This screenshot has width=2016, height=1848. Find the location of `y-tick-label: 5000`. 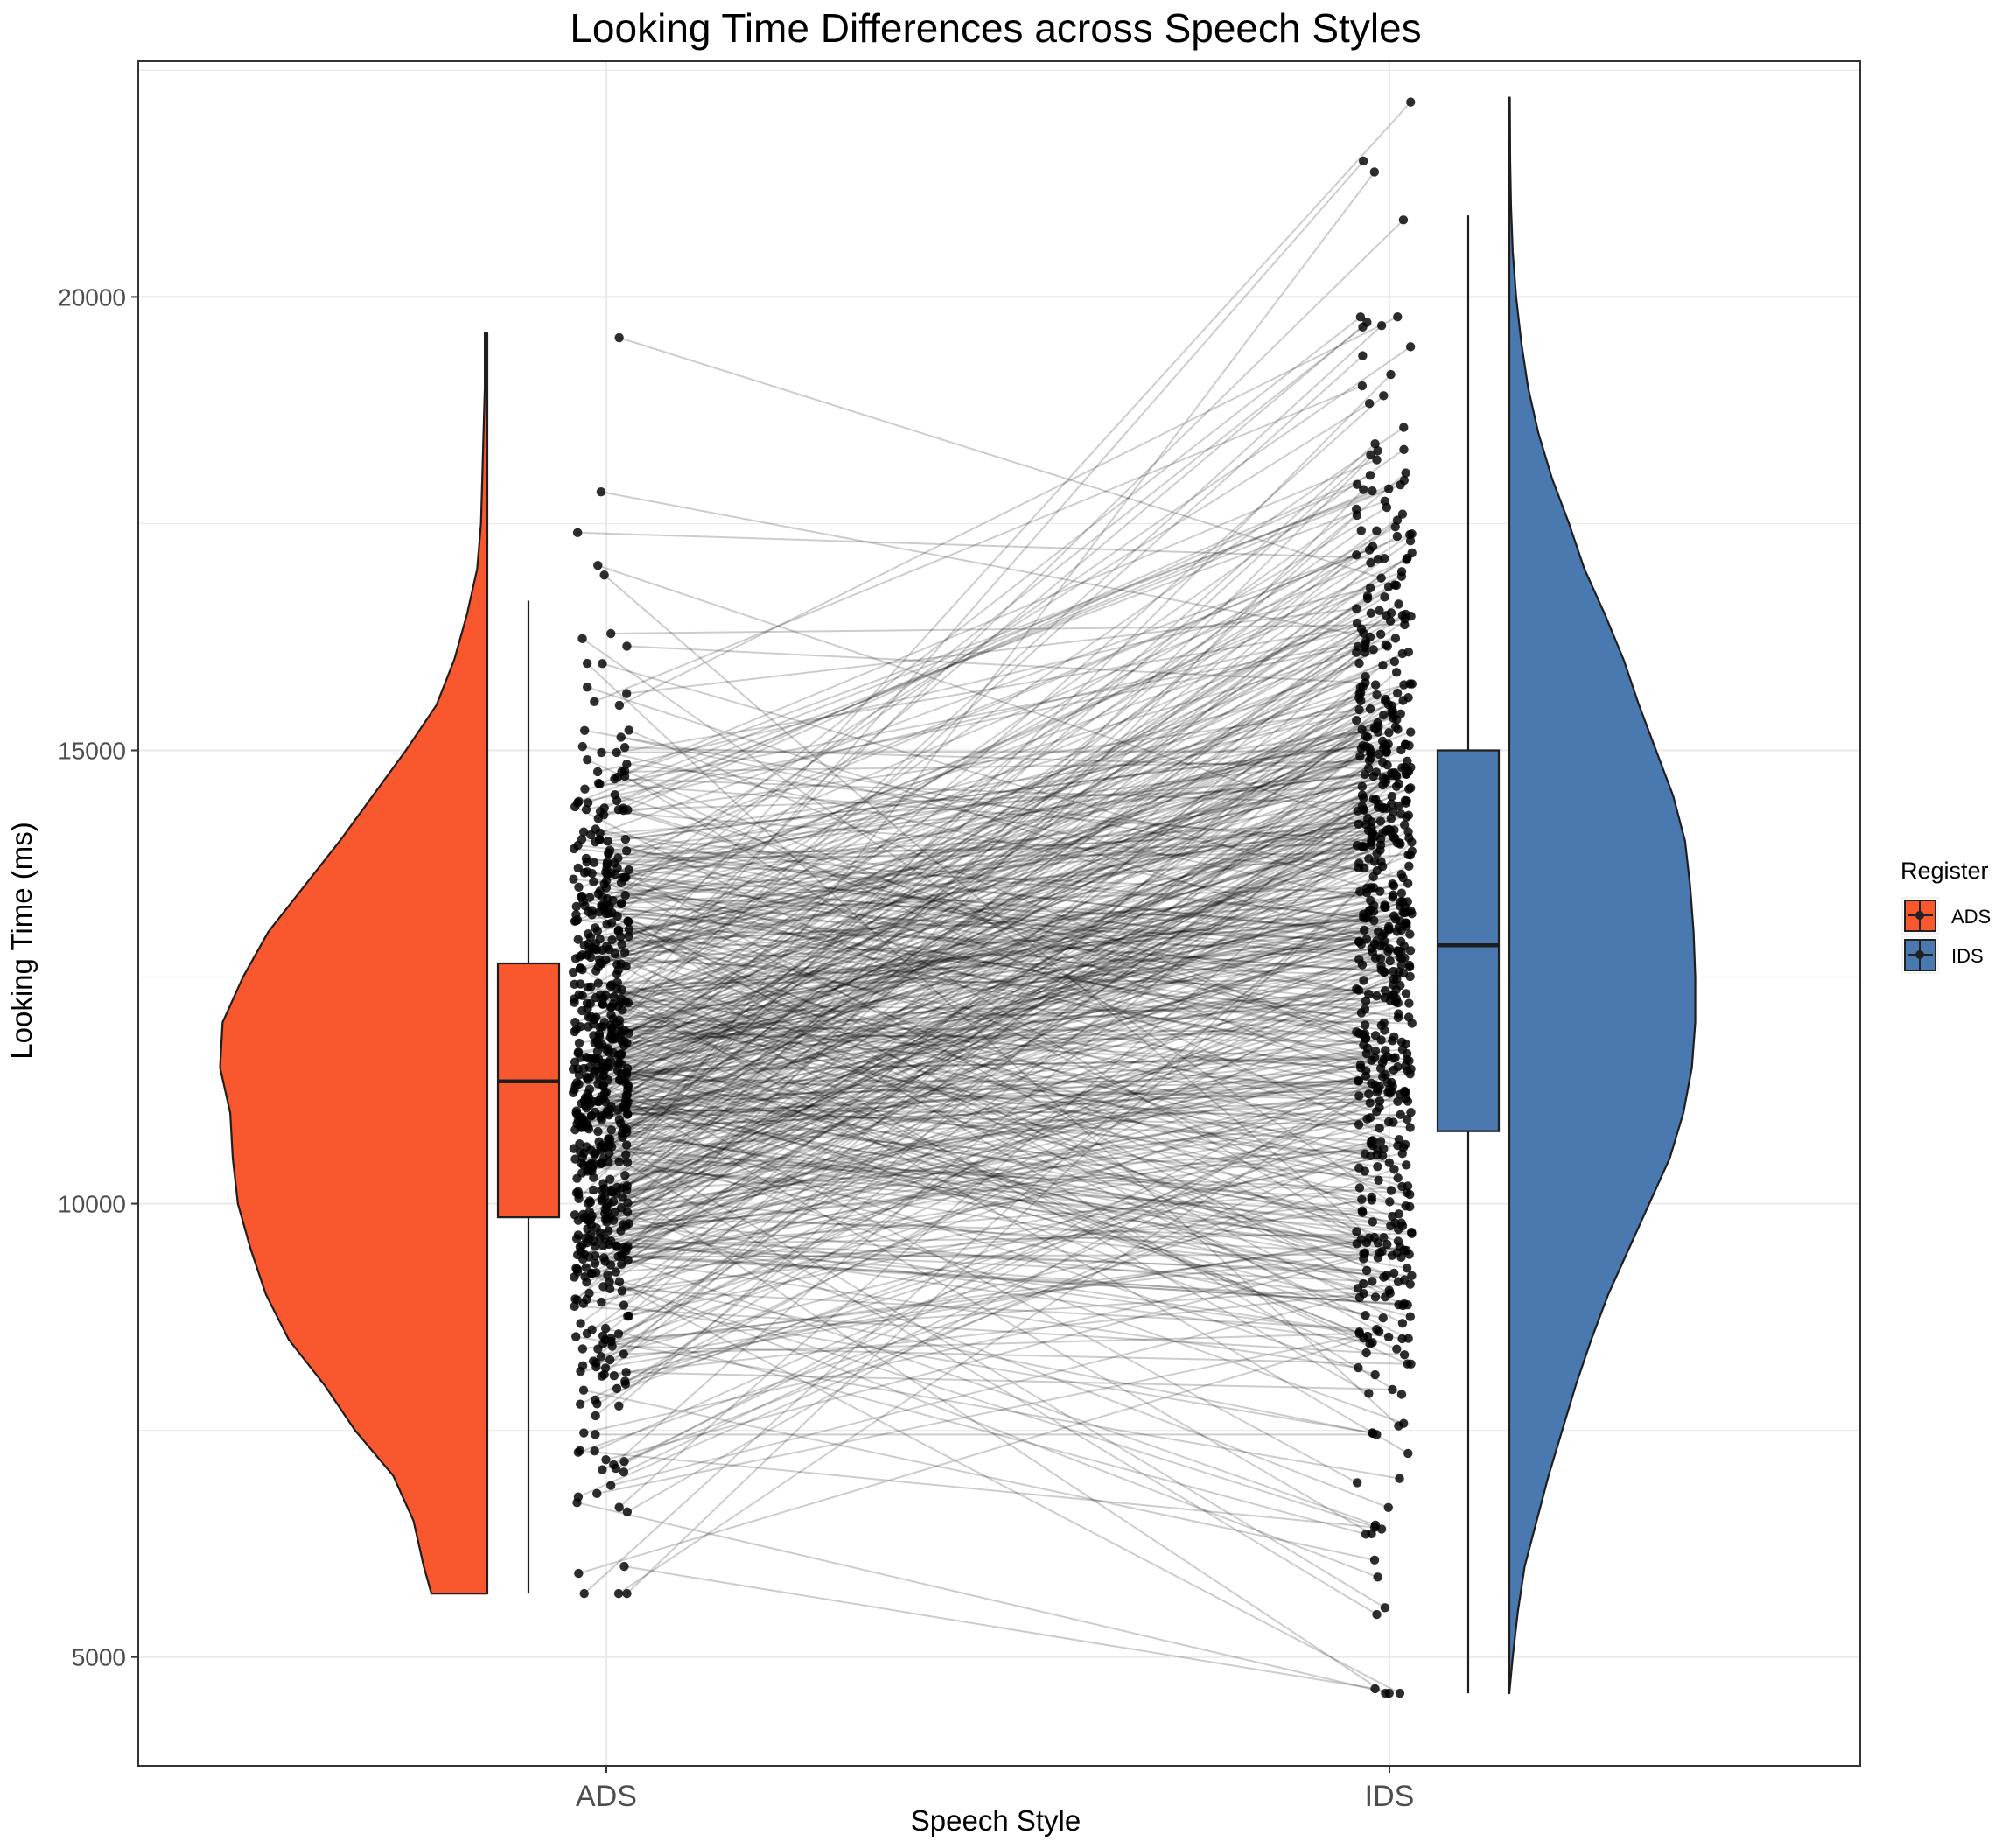

y-tick-label: 5000 is located at coordinates (99, 1657).